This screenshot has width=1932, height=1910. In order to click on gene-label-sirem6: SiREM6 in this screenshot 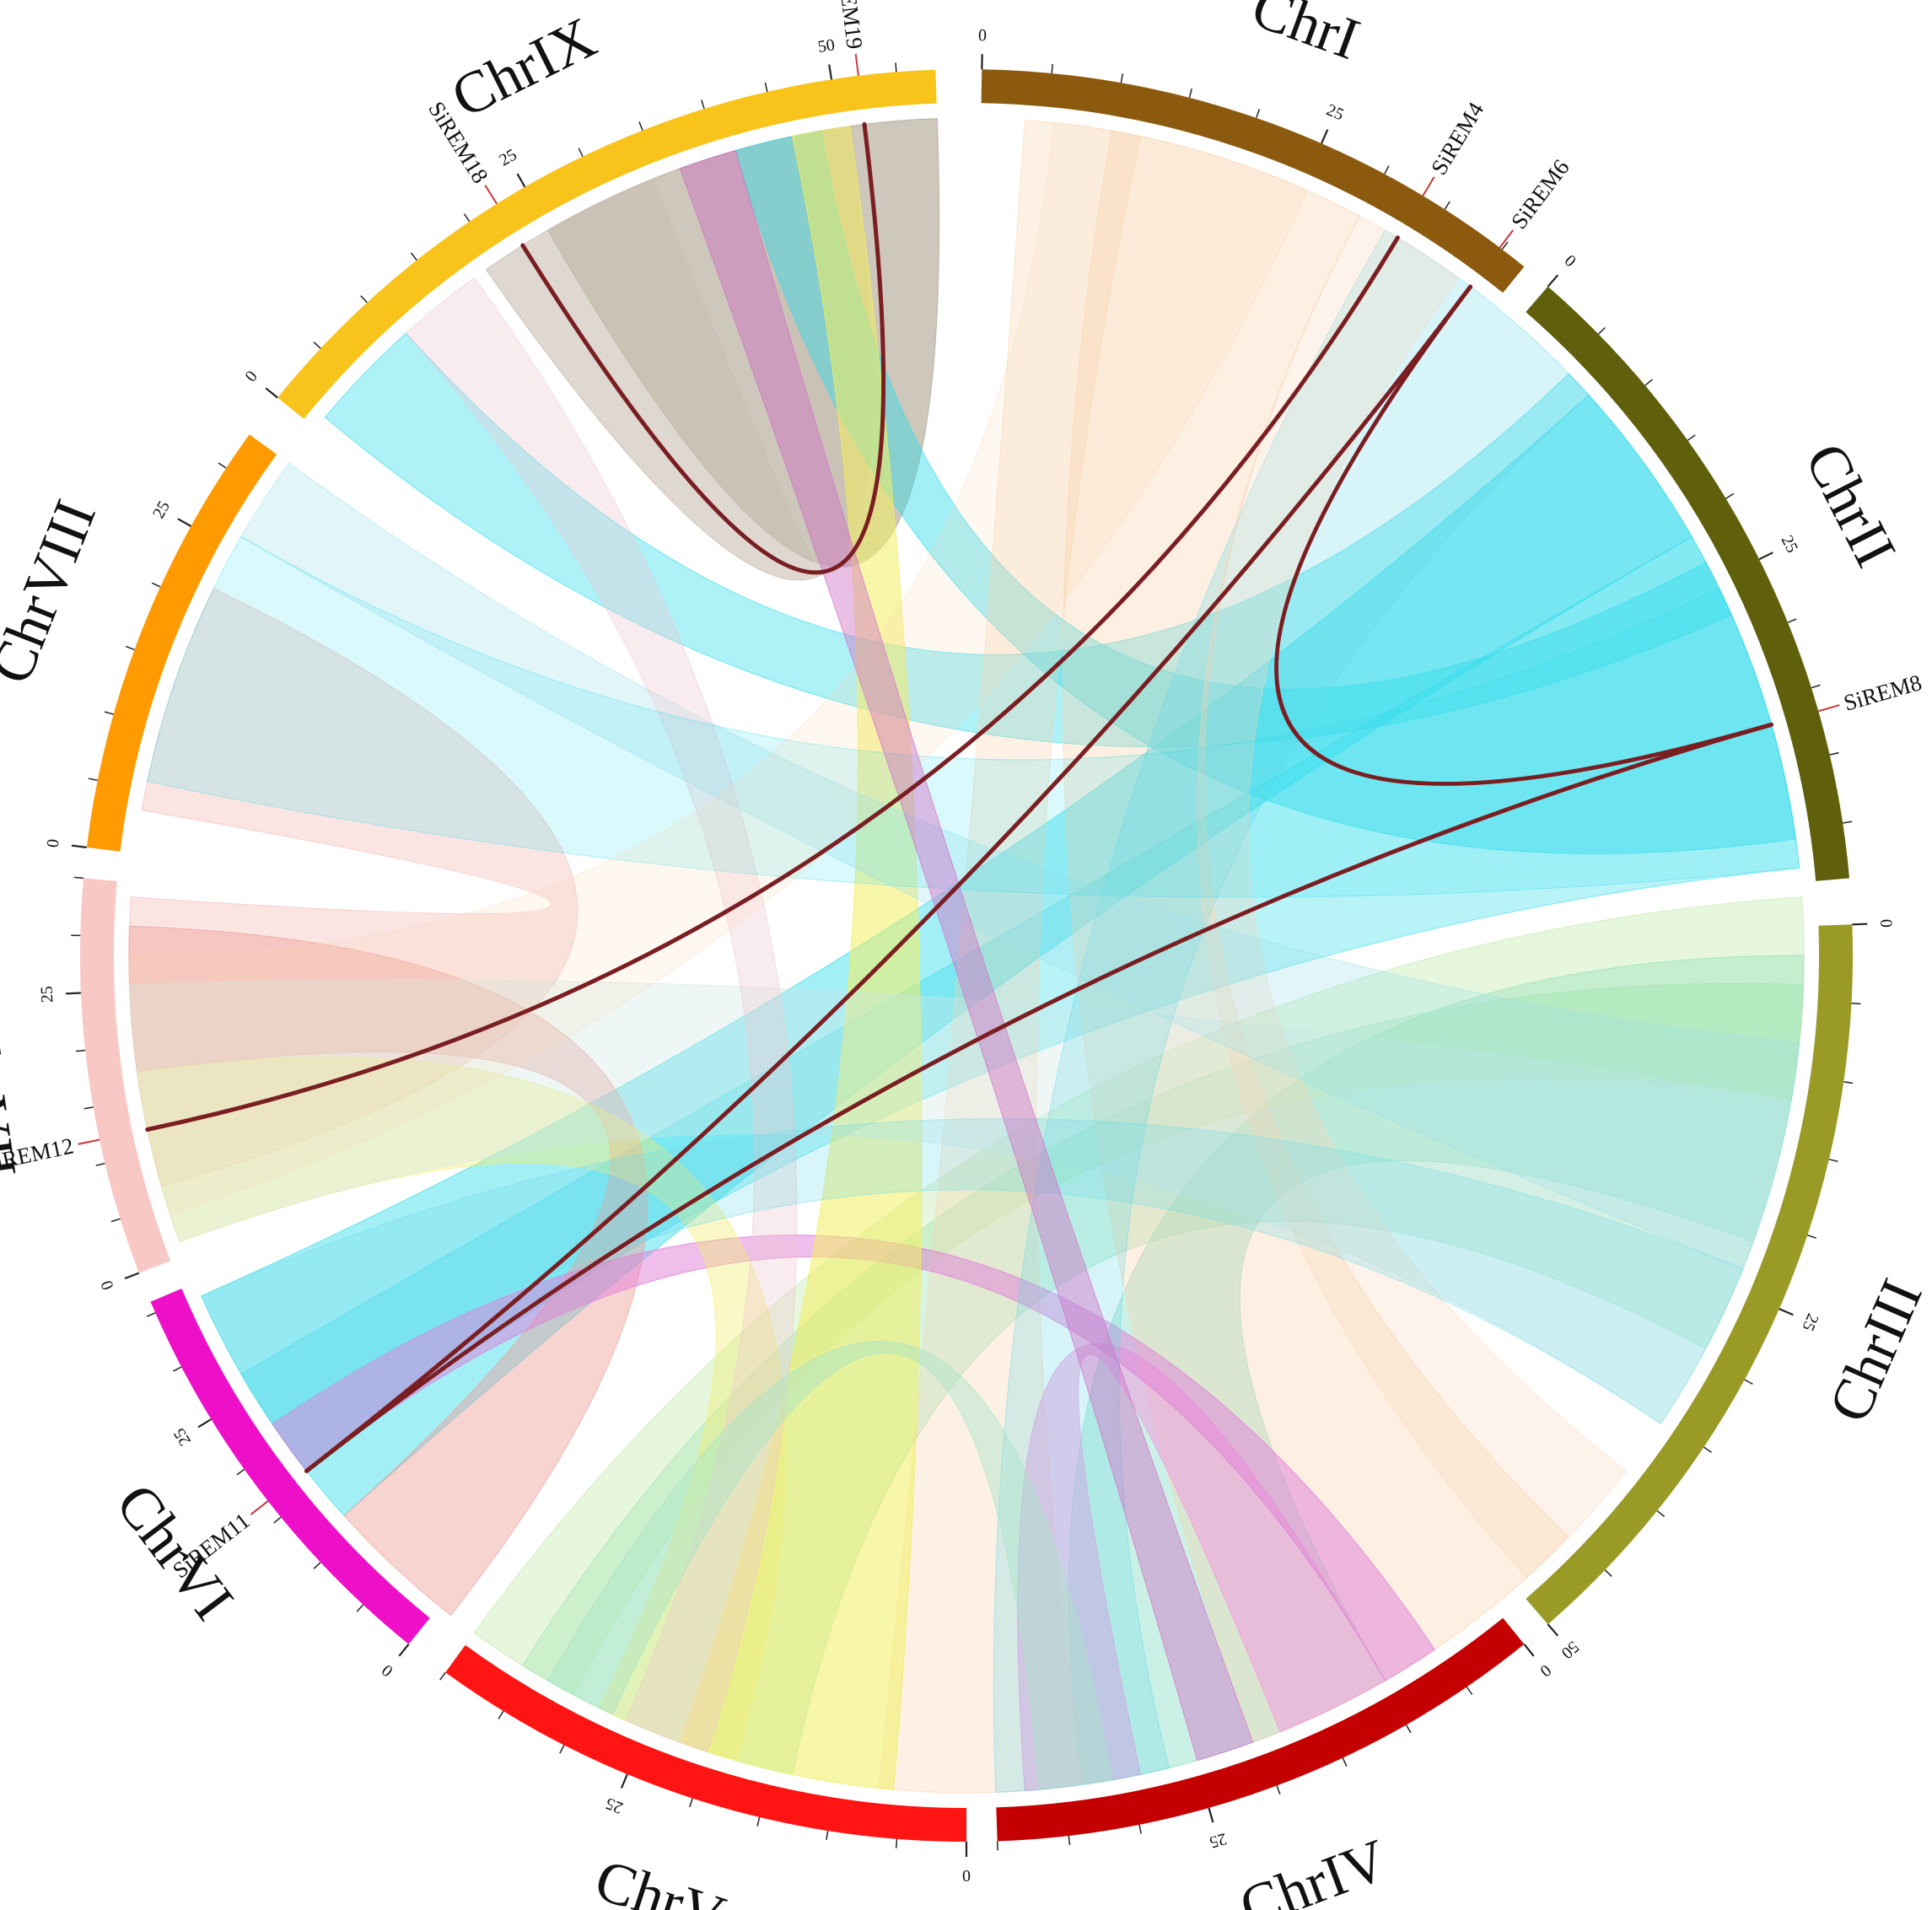, I will do `click(1540, 194)`.